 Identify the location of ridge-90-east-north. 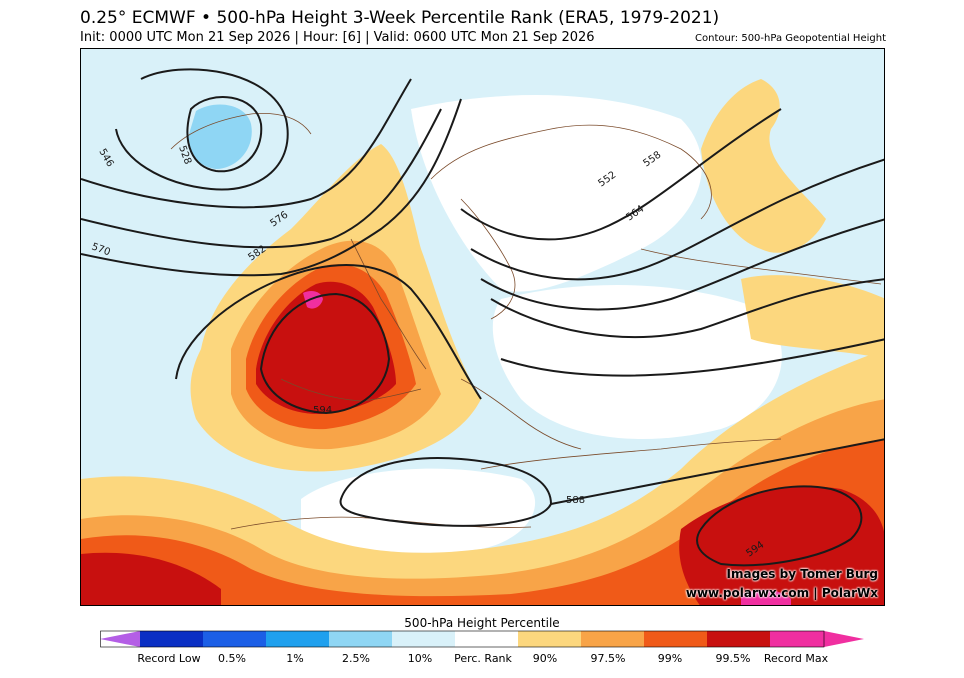
(763, 166).